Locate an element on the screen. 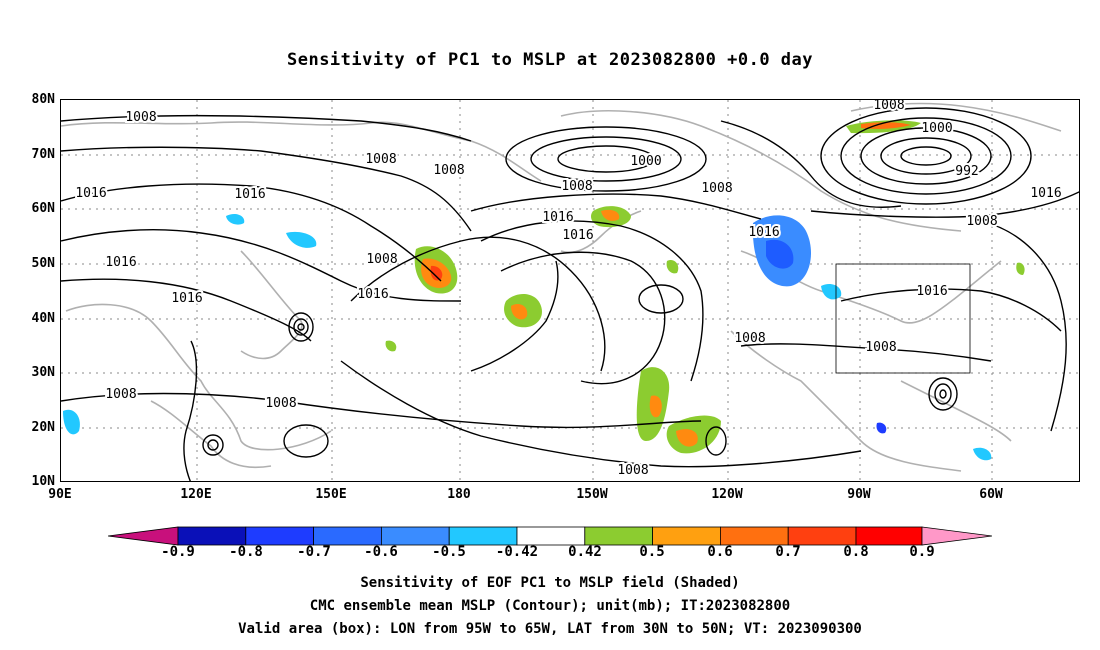  lat-label-40n: 40N is located at coordinates (43, 318).